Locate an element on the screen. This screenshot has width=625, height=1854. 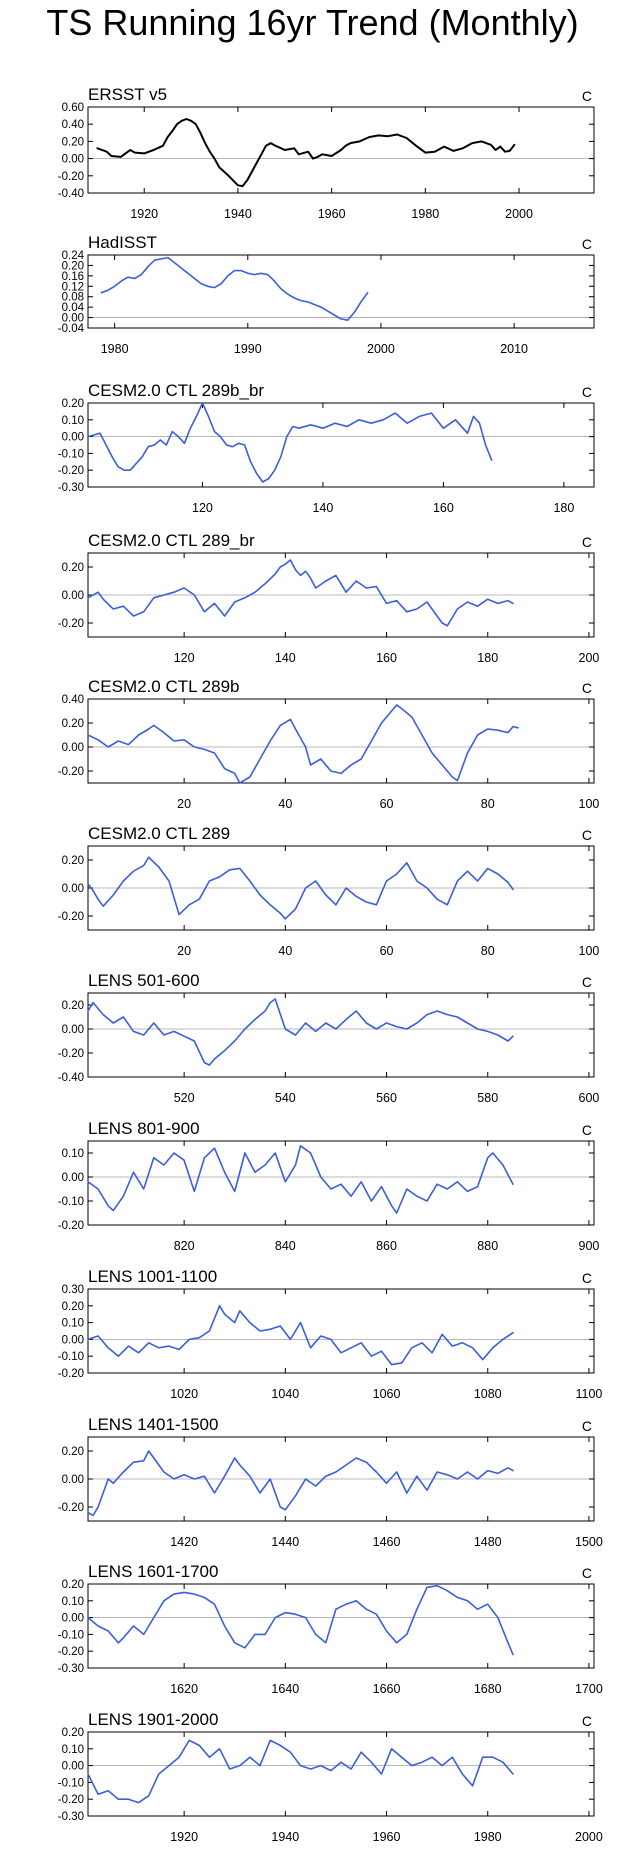
chart-title: CESM2.0 CTL 289b_br is located at coordinates (176, 390).